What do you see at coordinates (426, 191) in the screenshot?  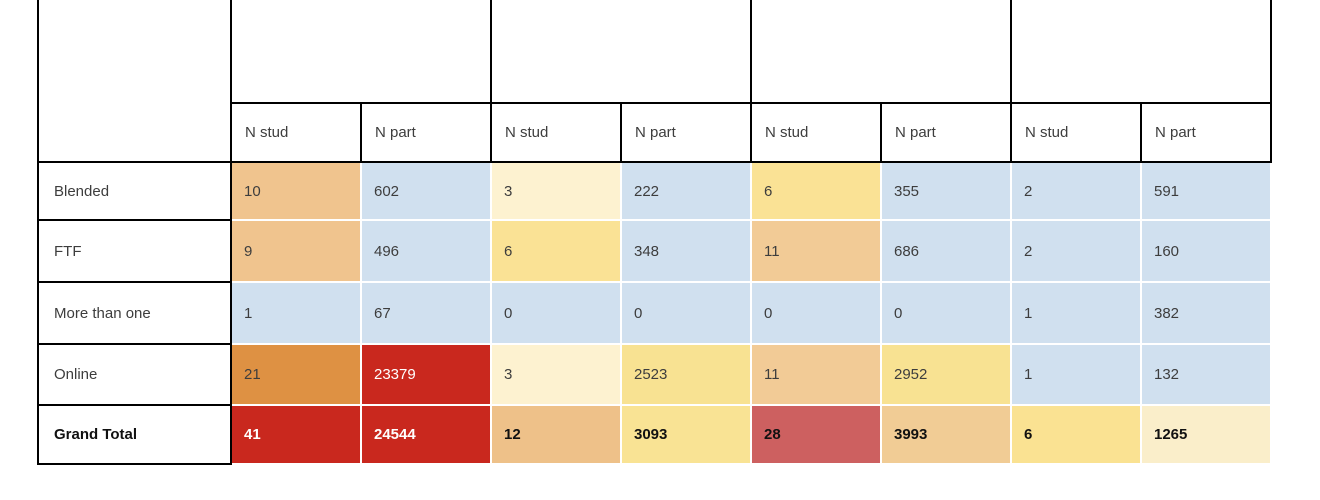 I see `data-cell: 602` at bounding box center [426, 191].